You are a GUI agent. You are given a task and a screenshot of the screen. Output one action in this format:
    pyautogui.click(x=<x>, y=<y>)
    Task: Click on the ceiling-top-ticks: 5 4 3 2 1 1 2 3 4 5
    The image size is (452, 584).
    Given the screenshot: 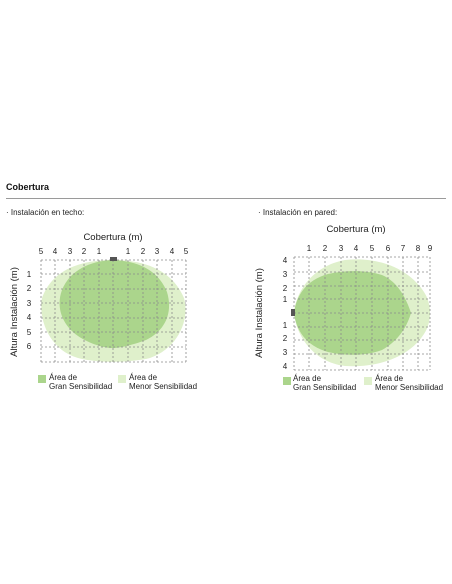 What is the action you would take?
    pyautogui.click(x=114, y=251)
    